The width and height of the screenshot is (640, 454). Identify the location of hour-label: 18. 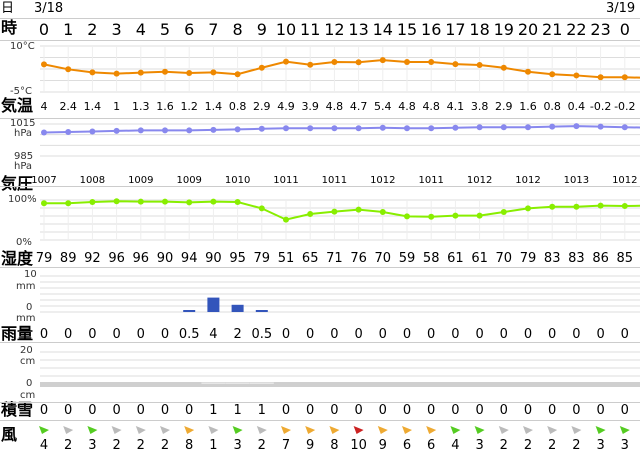
(479, 29).